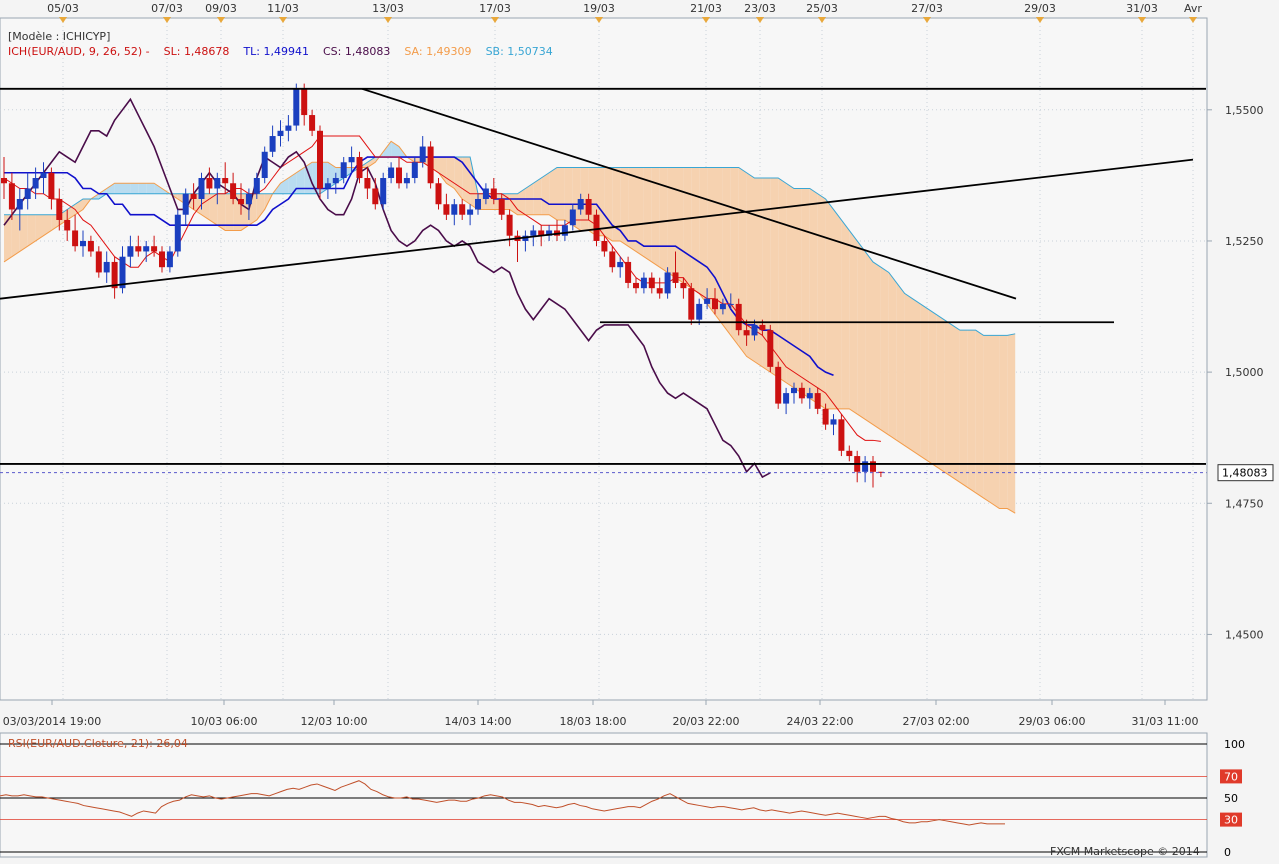  I want to click on rsi-level-label: 70, so click(1231, 776).